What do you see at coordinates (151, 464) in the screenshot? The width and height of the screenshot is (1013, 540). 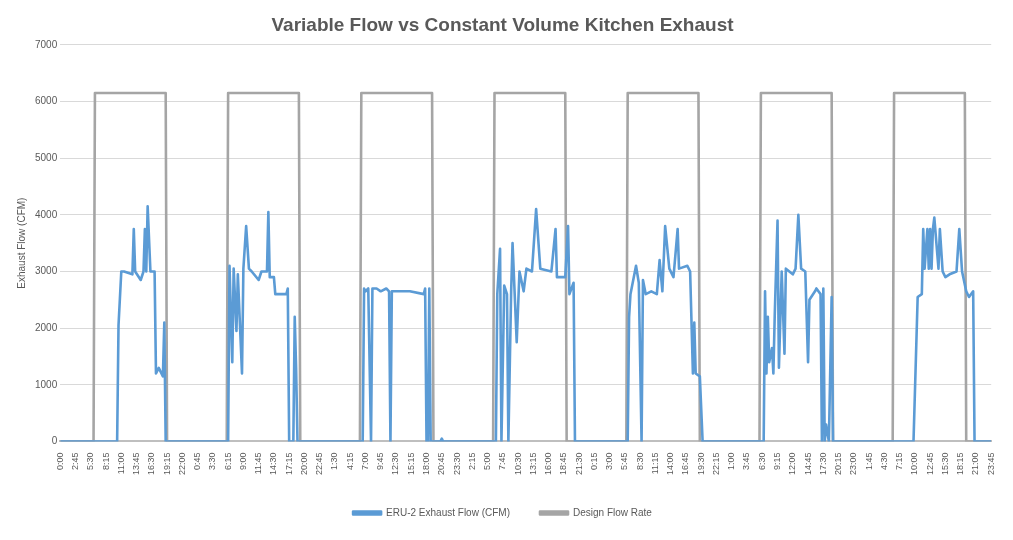 I see `x-tick-label: 16:30` at bounding box center [151, 464].